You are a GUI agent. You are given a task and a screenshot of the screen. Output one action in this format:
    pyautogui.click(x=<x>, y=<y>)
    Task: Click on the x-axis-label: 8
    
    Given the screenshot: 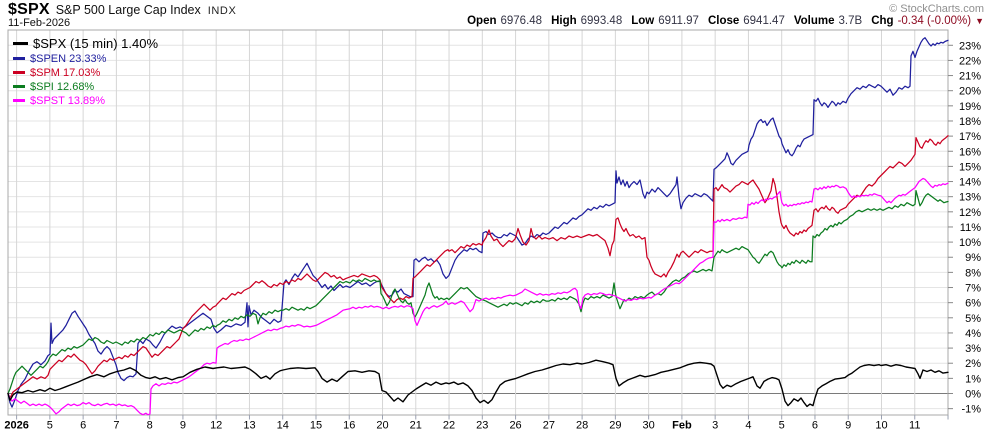 What is the action you would take?
    pyautogui.click(x=150, y=426)
    